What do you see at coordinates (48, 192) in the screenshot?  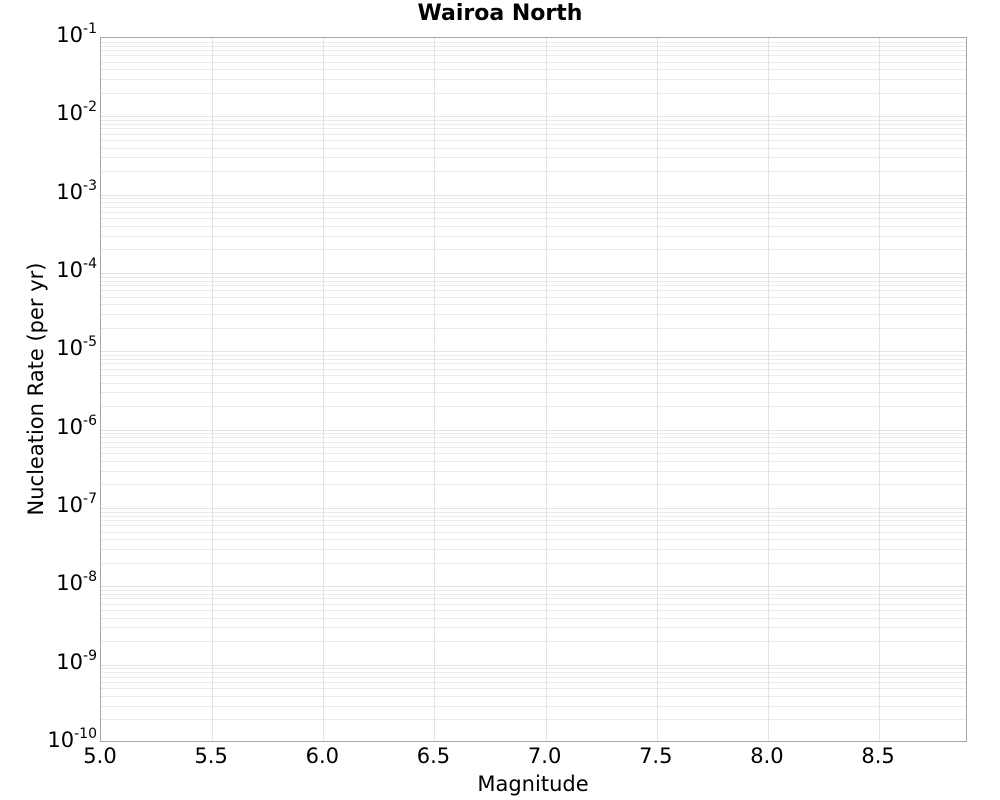 I see `y-tick-label: 10-3` at bounding box center [48, 192].